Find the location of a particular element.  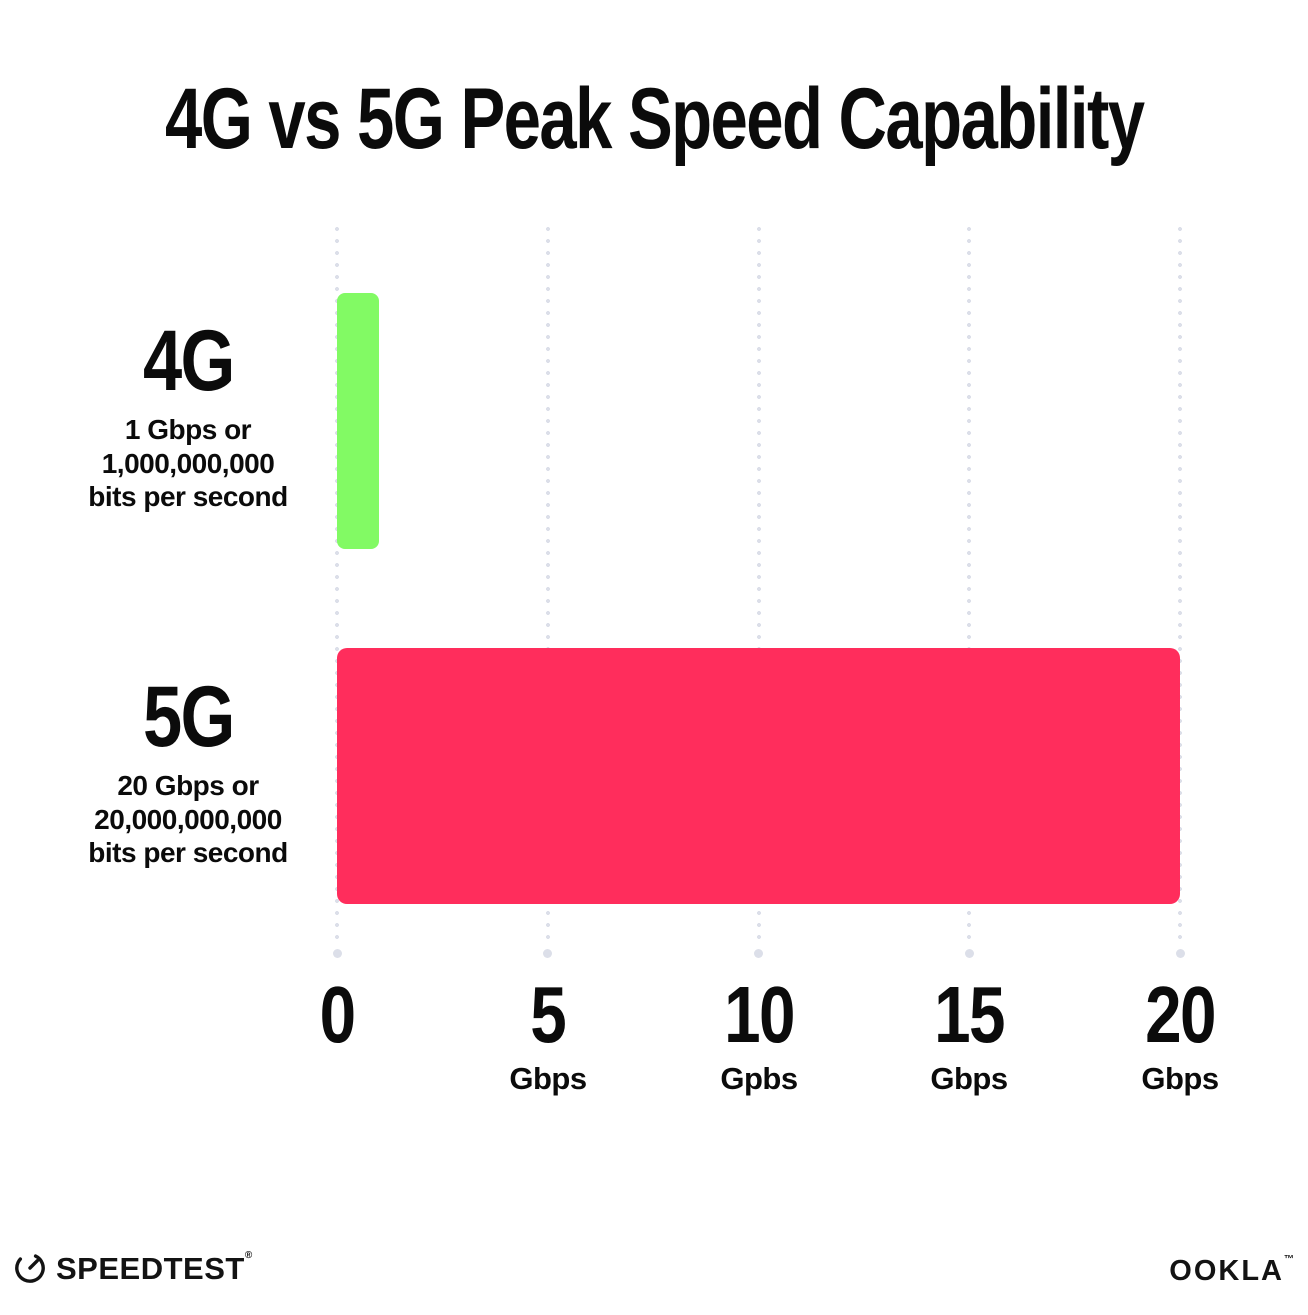

row-label-4g-desc-line2: 1,000,000,000 is located at coordinates (188, 463).